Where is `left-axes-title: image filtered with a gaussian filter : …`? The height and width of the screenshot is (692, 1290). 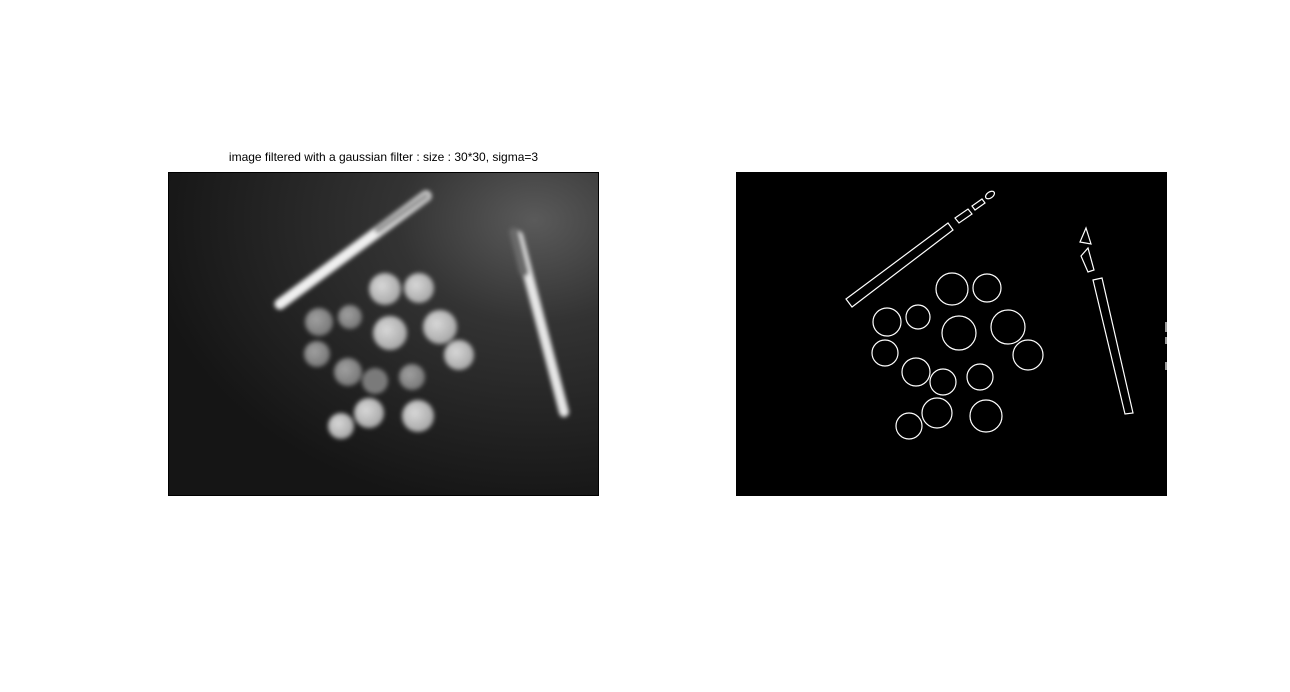 left-axes-title: image filtered with a gaussian filter : … is located at coordinates (383, 157).